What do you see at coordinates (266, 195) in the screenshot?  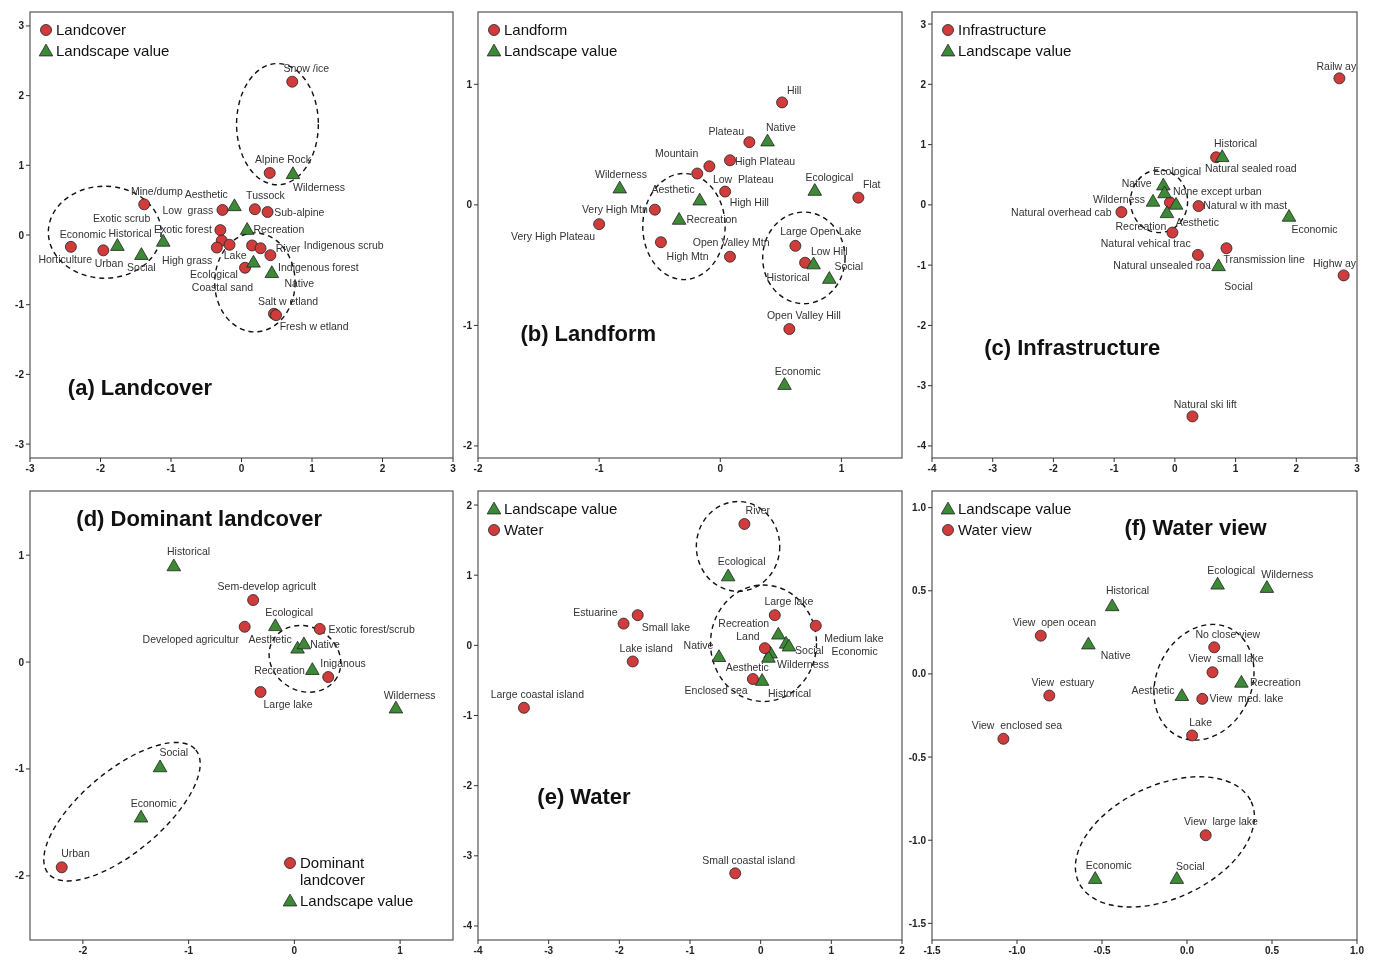 I see `annotation: Tussock` at bounding box center [266, 195].